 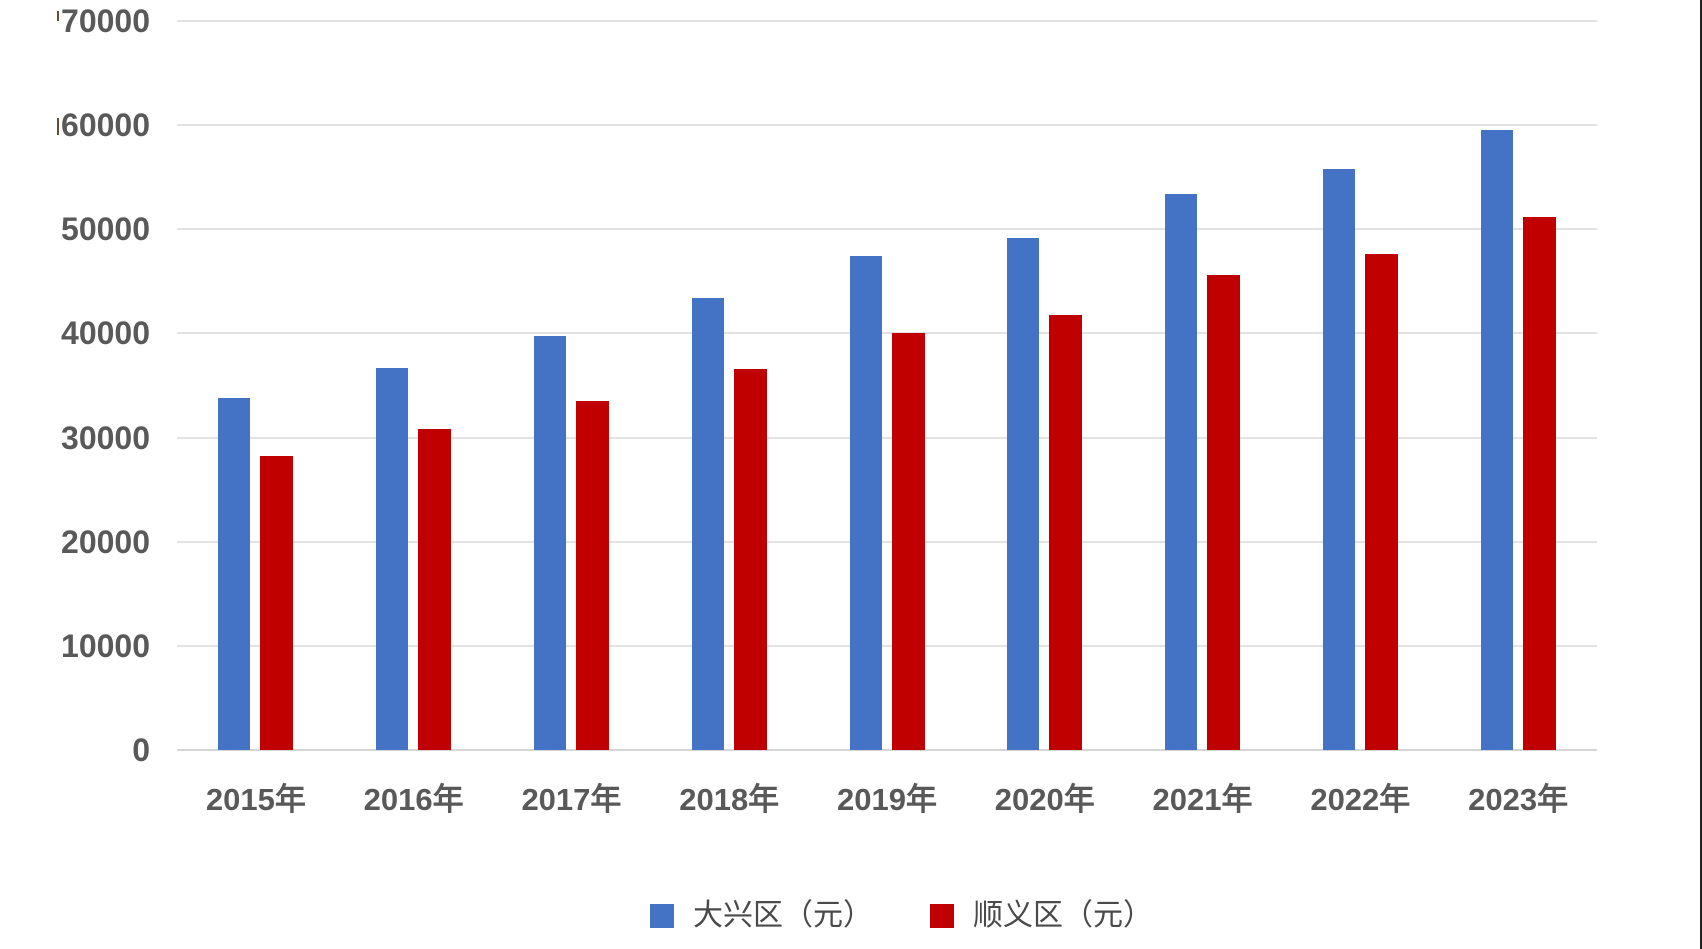 What do you see at coordinates (1360, 799) in the screenshot?
I see `x-axis-label-2022年: 2022年` at bounding box center [1360, 799].